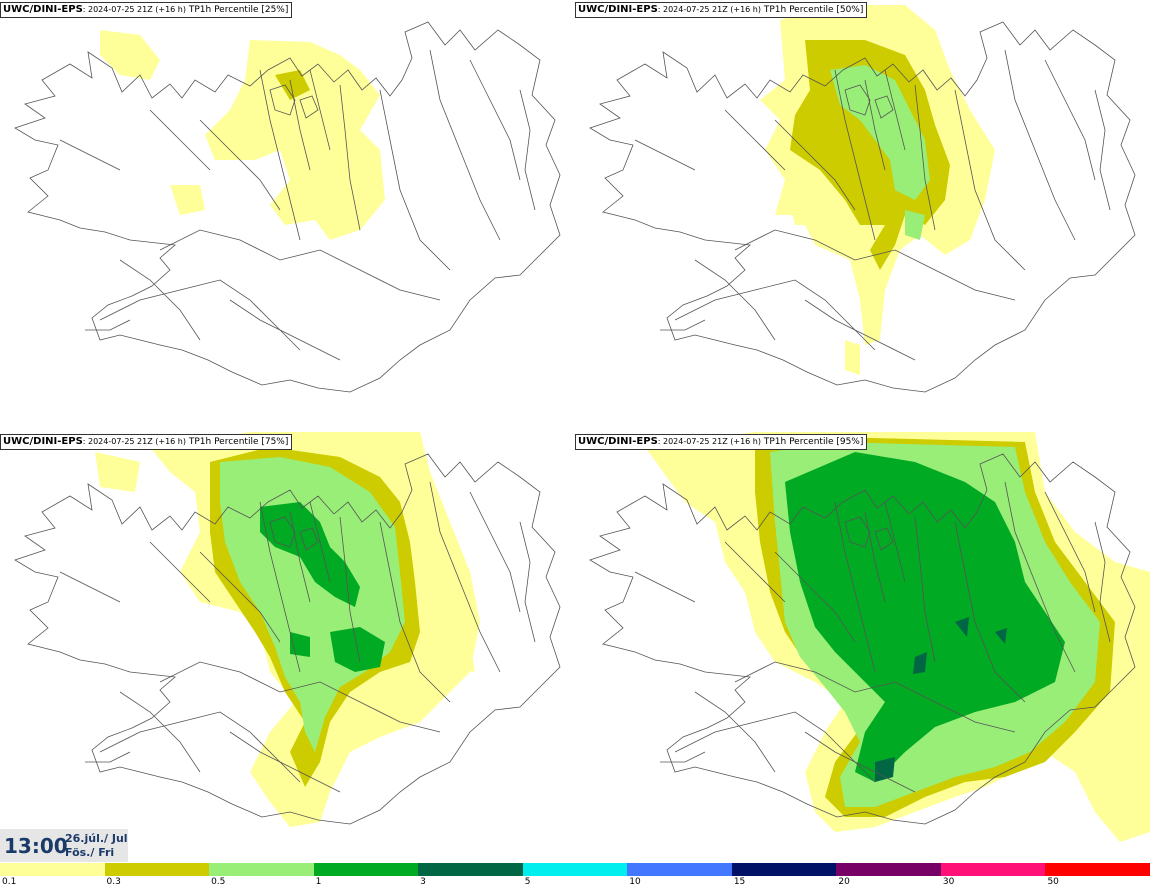 Image resolution: width=1150 pixels, height=891 pixels. Describe the element at coordinates (739, 882) in the screenshot. I see `colorbar-tick-label: 15` at that location.